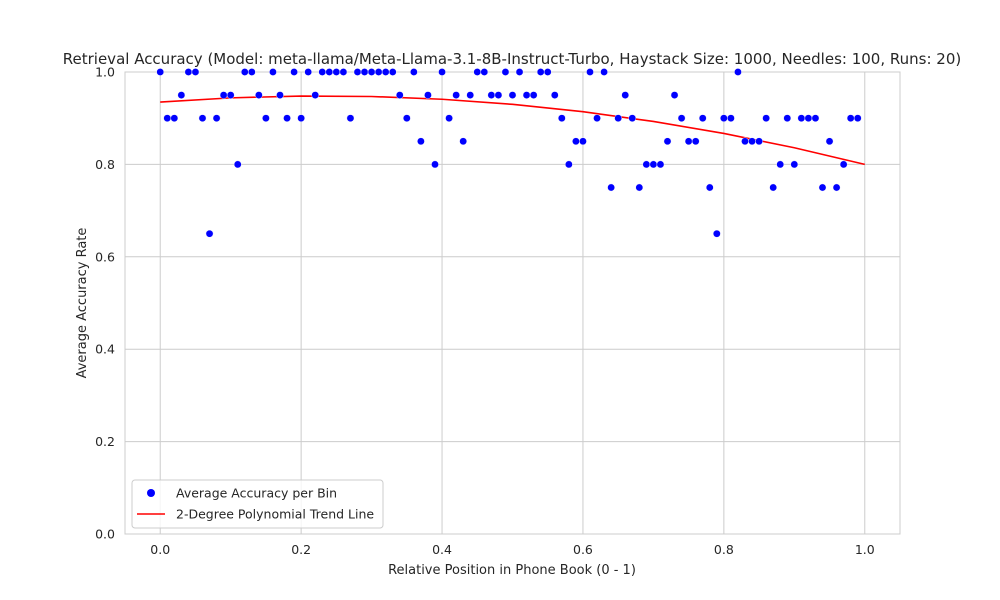 Image resolution: width=1000 pixels, height=600 pixels. What do you see at coordinates (105, 349) in the screenshot?
I see `y-tick-label: 0.4` at bounding box center [105, 349].